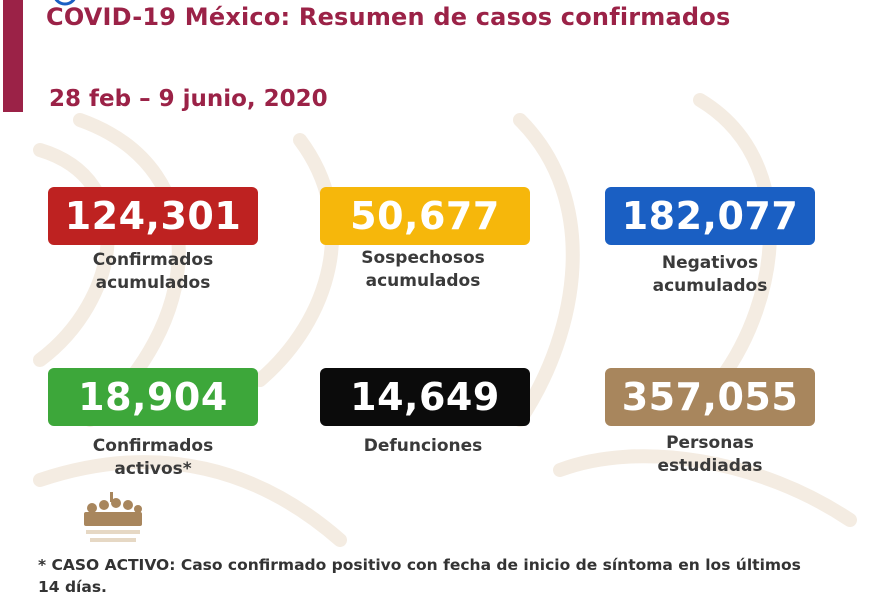 This screenshot has width=888, height=602. I want to click on stat-box-defunciones: 14,649, so click(425, 397).